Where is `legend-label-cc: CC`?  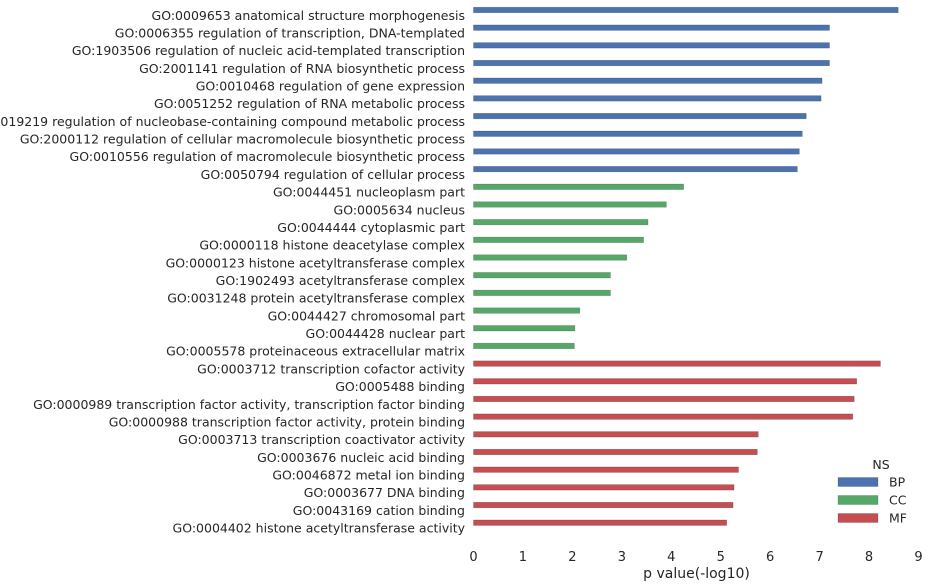
legend-label-cc: CC is located at coordinates (898, 500).